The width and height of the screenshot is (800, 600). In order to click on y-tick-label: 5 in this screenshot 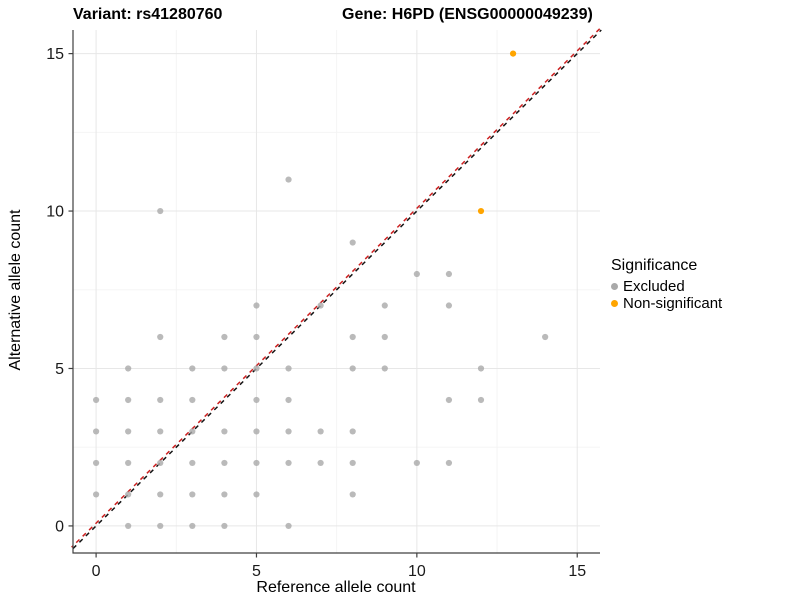, I will do `click(59, 369)`.